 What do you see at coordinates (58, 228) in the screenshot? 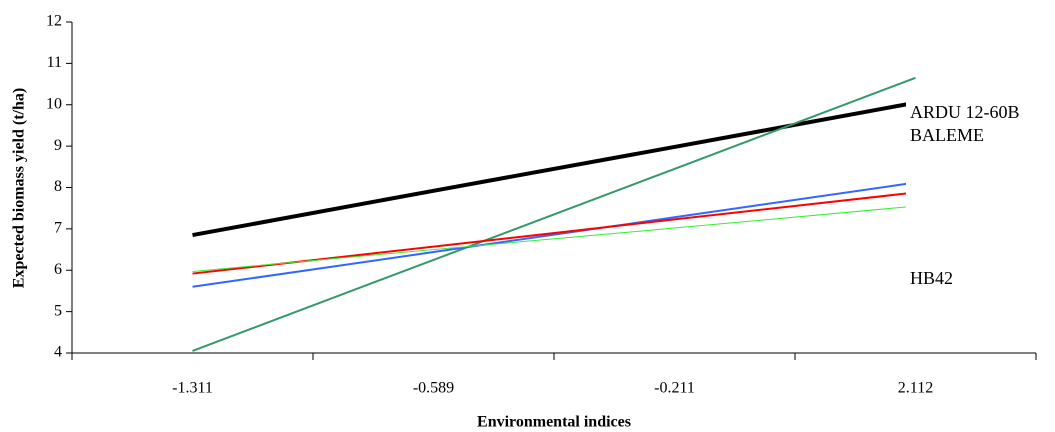
I see `y-tick-label: 7` at bounding box center [58, 228].